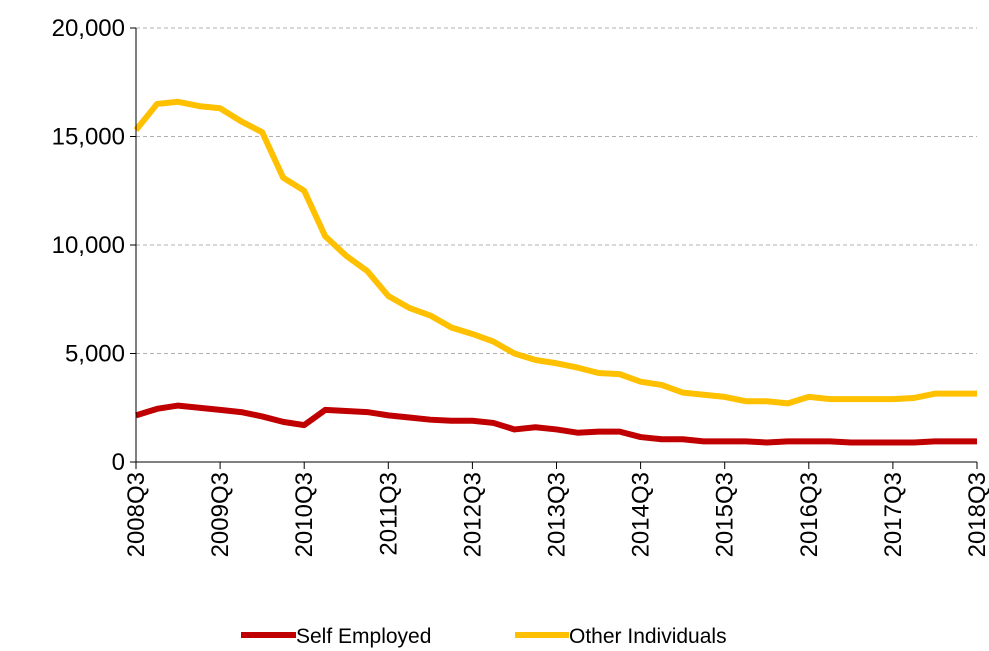 The height and width of the screenshot is (651, 989). What do you see at coordinates (95, 354) in the screenshot?
I see `y-tick-label-1: 5,000` at bounding box center [95, 354].